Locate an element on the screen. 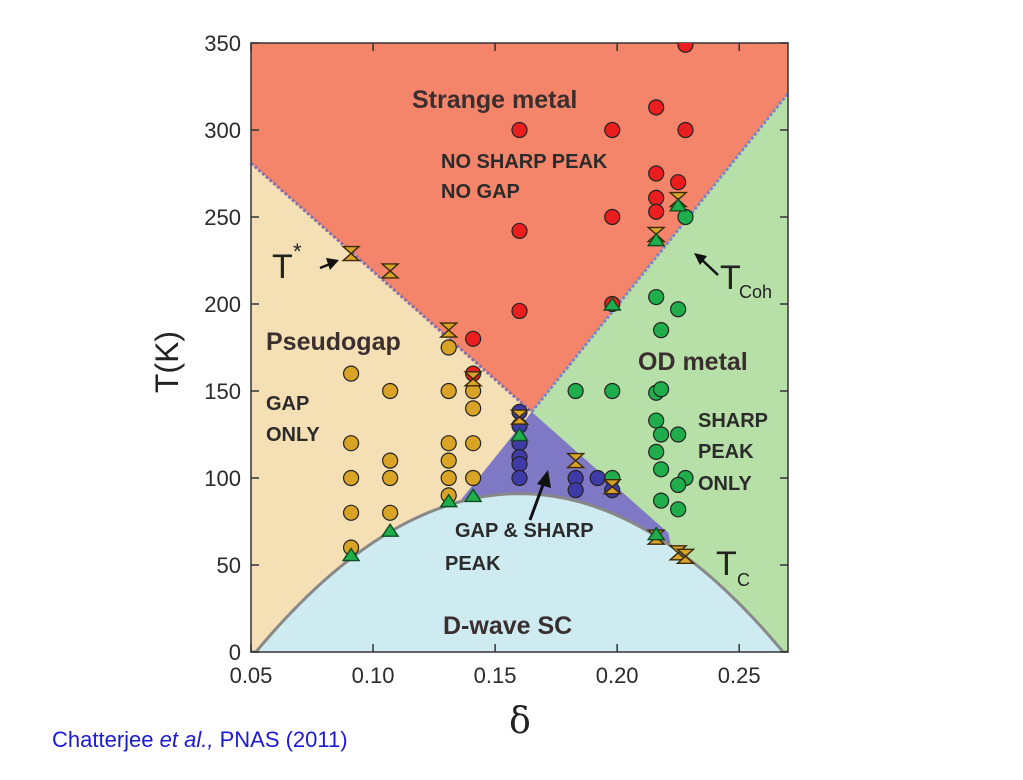  citation-etal: et al., is located at coordinates (186, 739).